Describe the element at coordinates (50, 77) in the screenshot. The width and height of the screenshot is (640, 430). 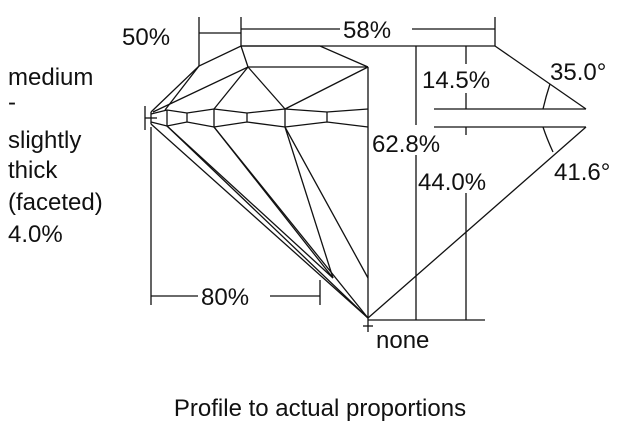
I see `girdle-label-line1: medium` at that location.